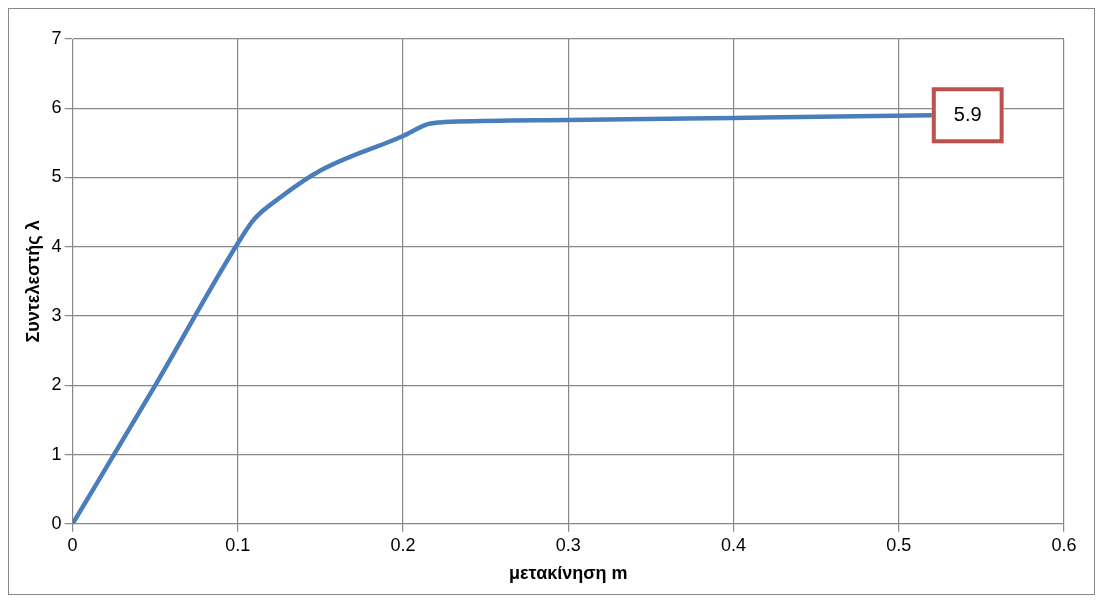 This screenshot has width=1107, height=607. I want to click on x-tick-label: 0.4, so click(734, 544).